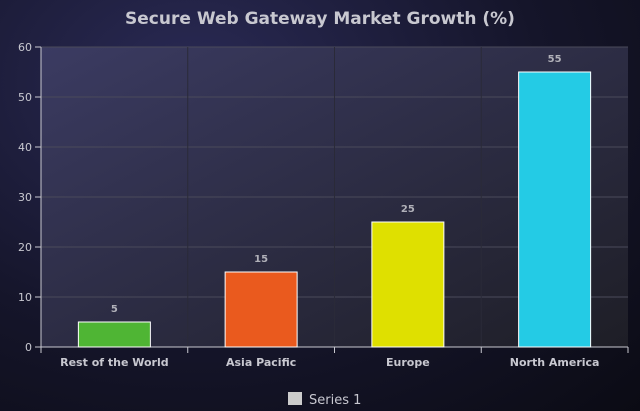 The height and width of the screenshot is (411, 640). I want to click on y-tick-label: 50, so click(25, 97).